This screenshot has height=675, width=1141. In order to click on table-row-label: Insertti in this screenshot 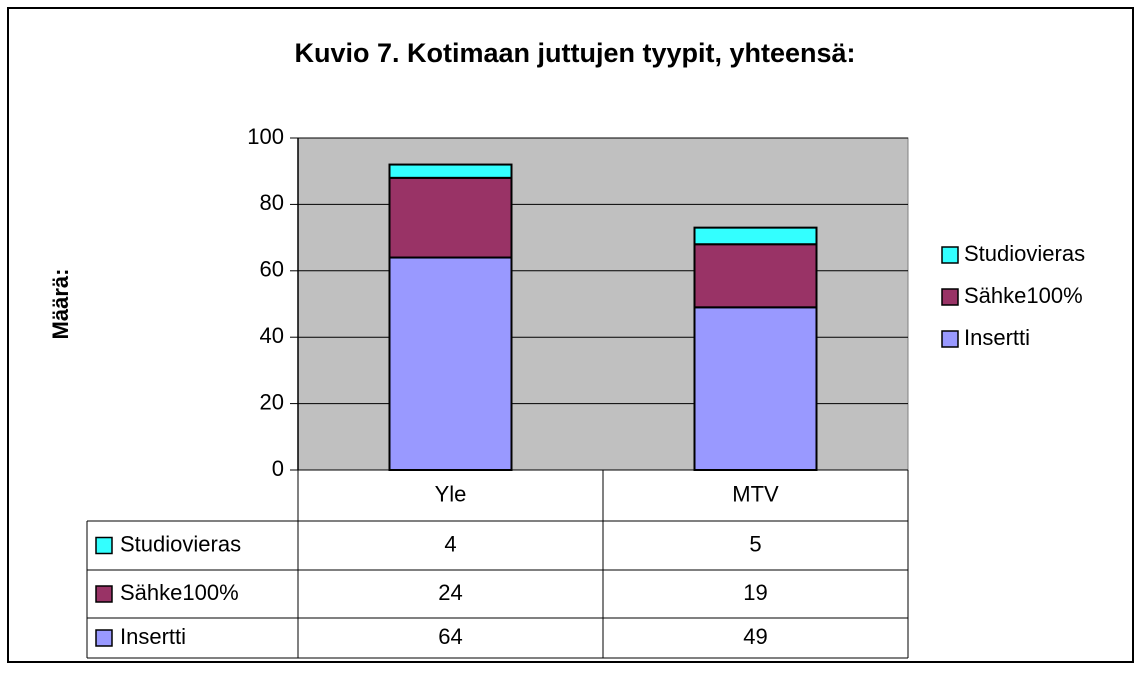, I will do `click(153, 636)`.